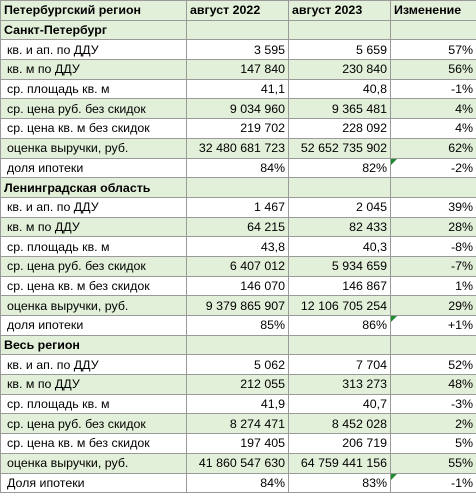 This screenshot has width=476, height=501. What do you see at coordinates (238, 89) in the screenshot?
I see `table-row: ср. площадь кв. м 41,1 40,8 -1%` at bounding box center [238, 89].